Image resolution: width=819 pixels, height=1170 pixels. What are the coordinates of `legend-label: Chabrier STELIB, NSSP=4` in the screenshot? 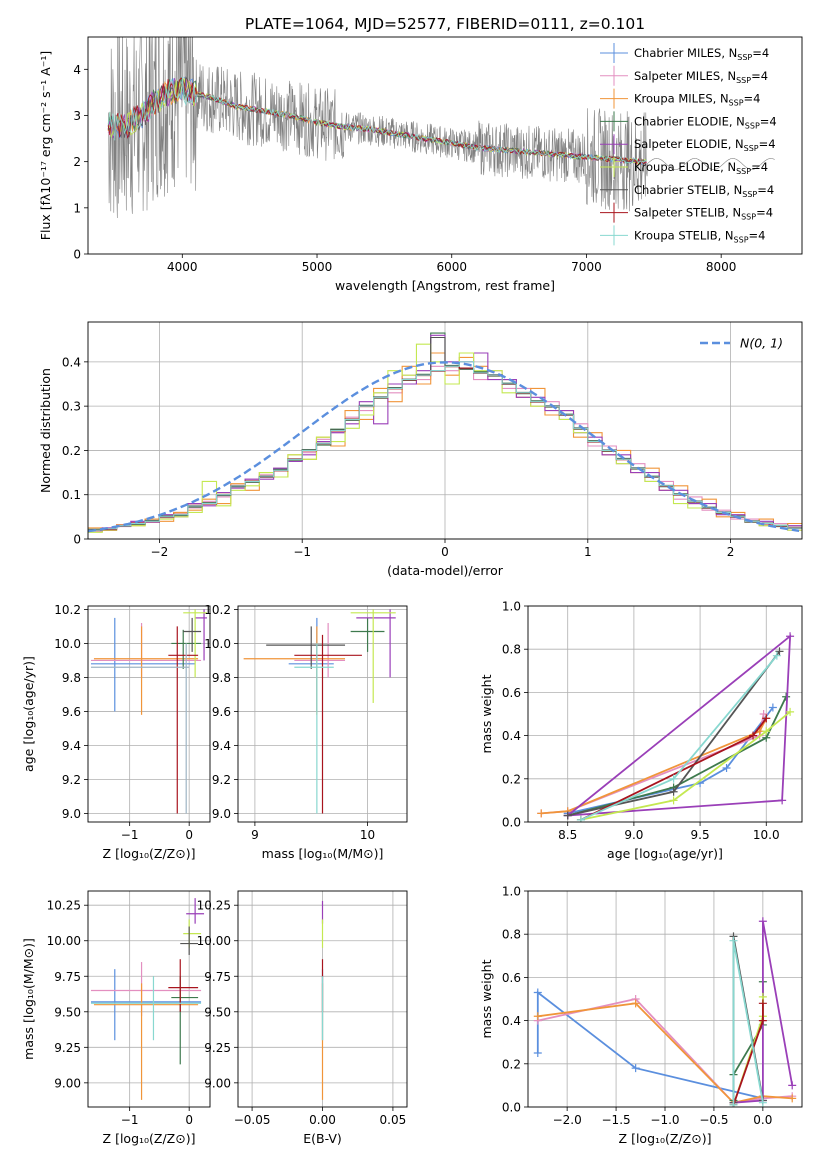 It's located at (704, 191).